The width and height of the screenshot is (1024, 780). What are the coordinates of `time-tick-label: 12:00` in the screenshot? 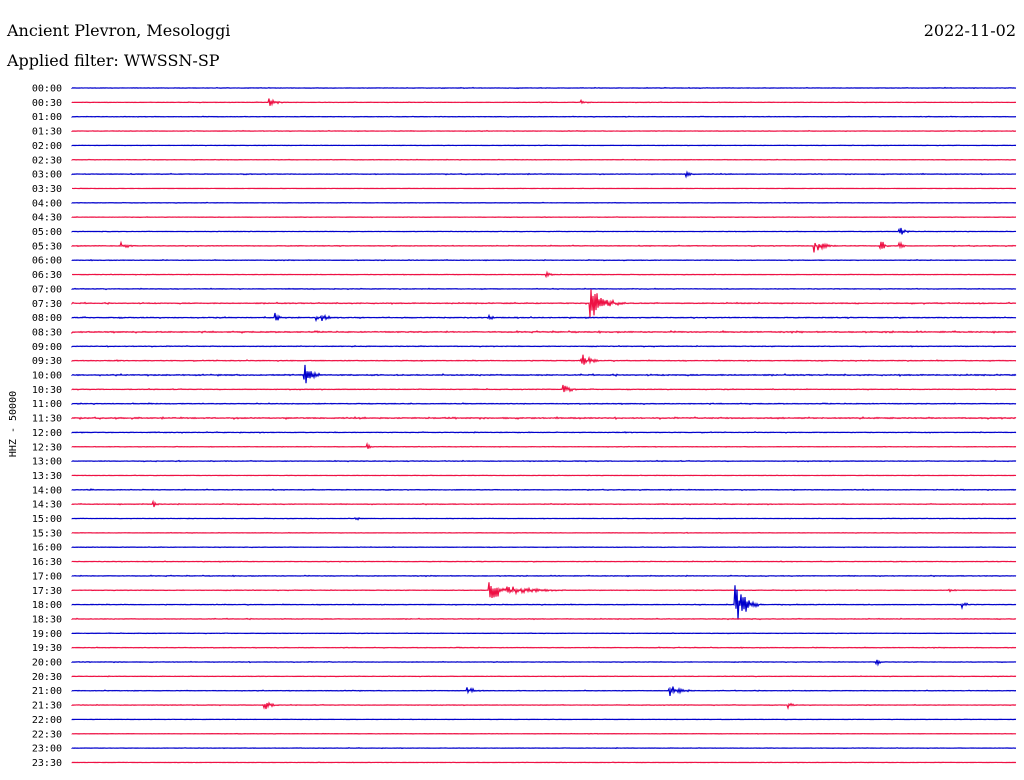 It's located at (47, 433).